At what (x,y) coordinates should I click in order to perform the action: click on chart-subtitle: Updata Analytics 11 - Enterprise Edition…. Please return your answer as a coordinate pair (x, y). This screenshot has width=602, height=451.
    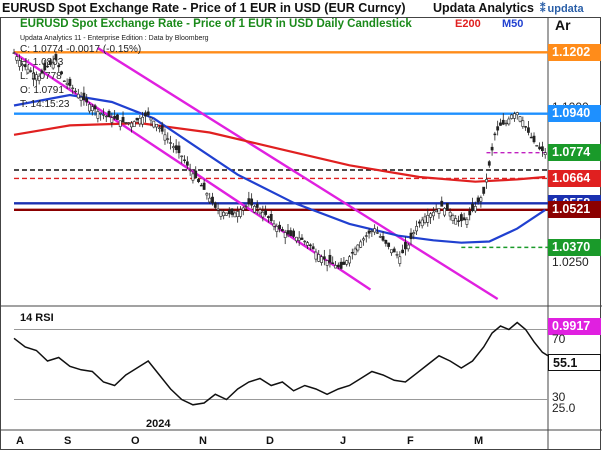
    Looking at the image, I should click on (114, 38).